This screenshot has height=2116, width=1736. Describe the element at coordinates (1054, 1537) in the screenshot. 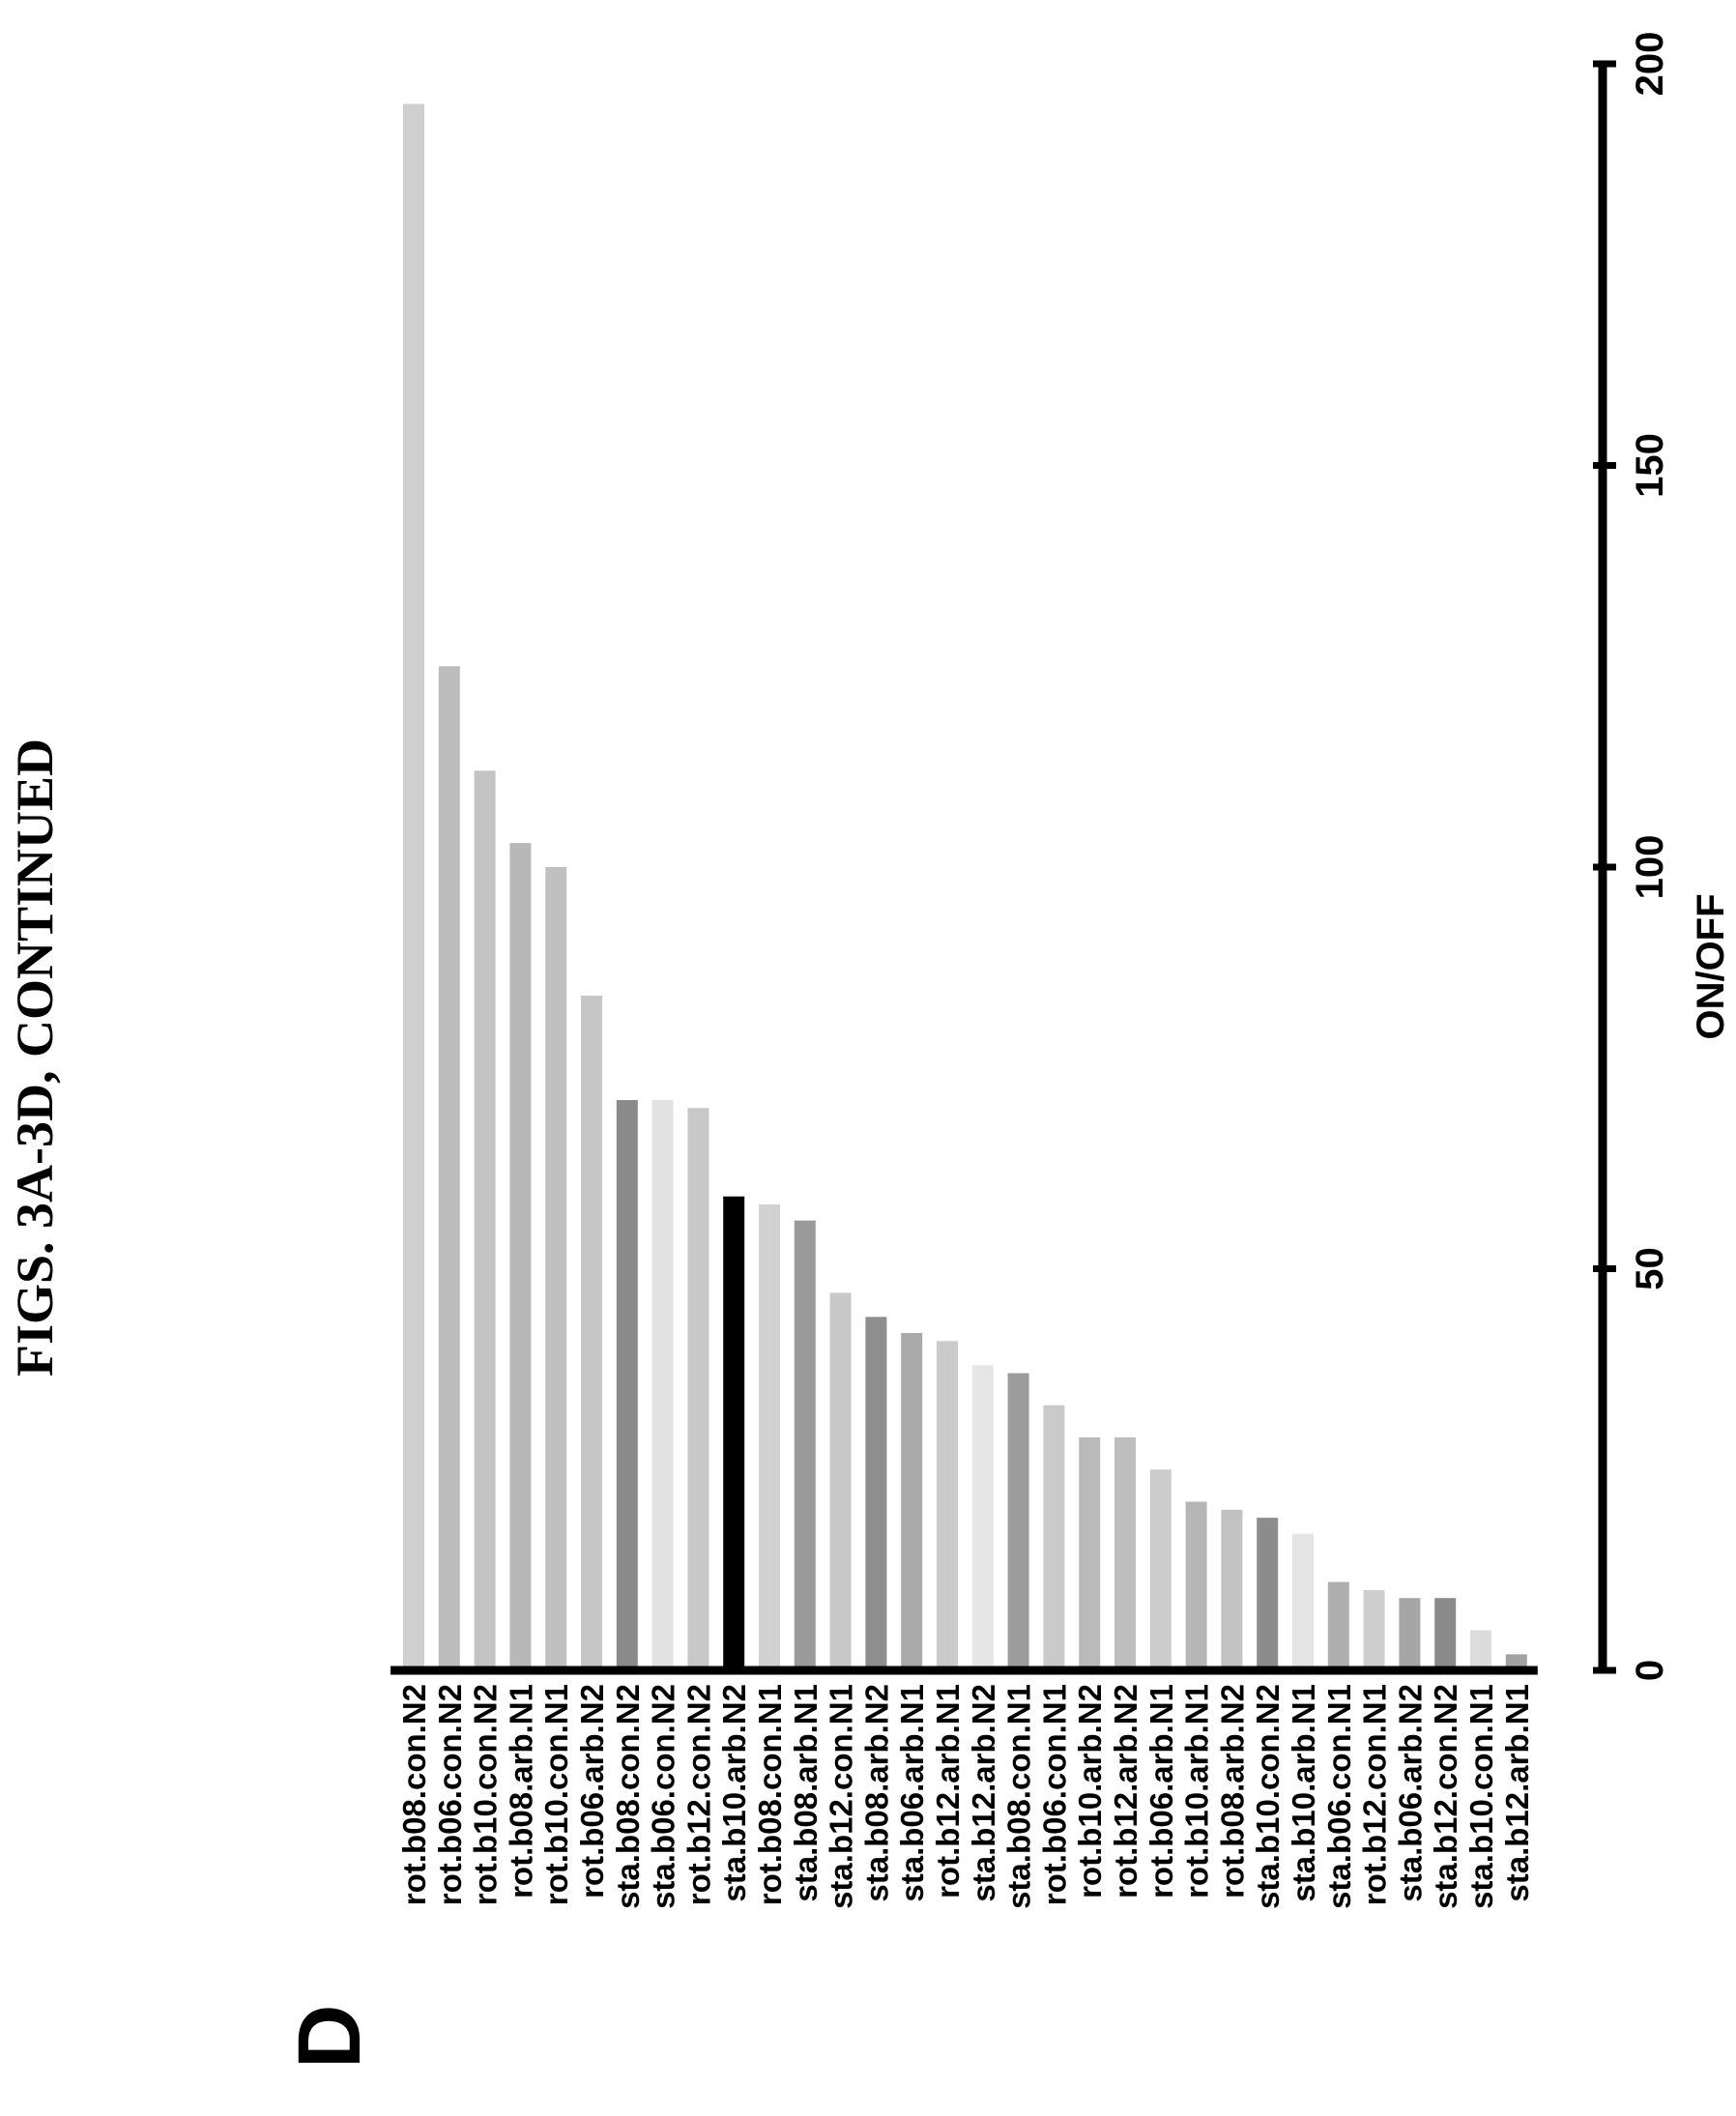

I see `bar-rot.b06.con.N1` at that location.